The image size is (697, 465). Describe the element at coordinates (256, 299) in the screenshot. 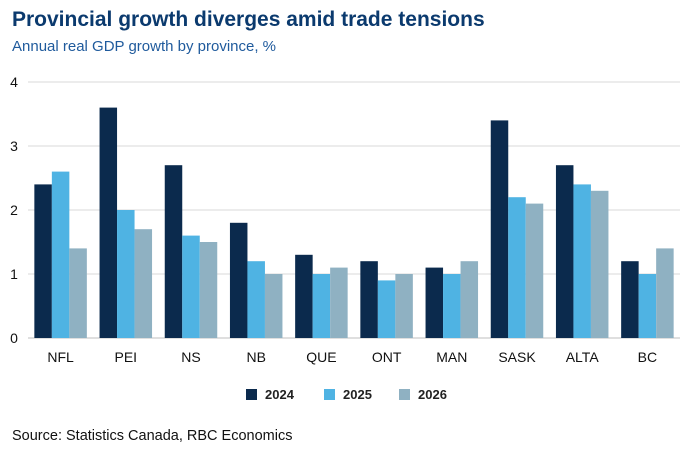

I see `bar-nb-2025` at that location.